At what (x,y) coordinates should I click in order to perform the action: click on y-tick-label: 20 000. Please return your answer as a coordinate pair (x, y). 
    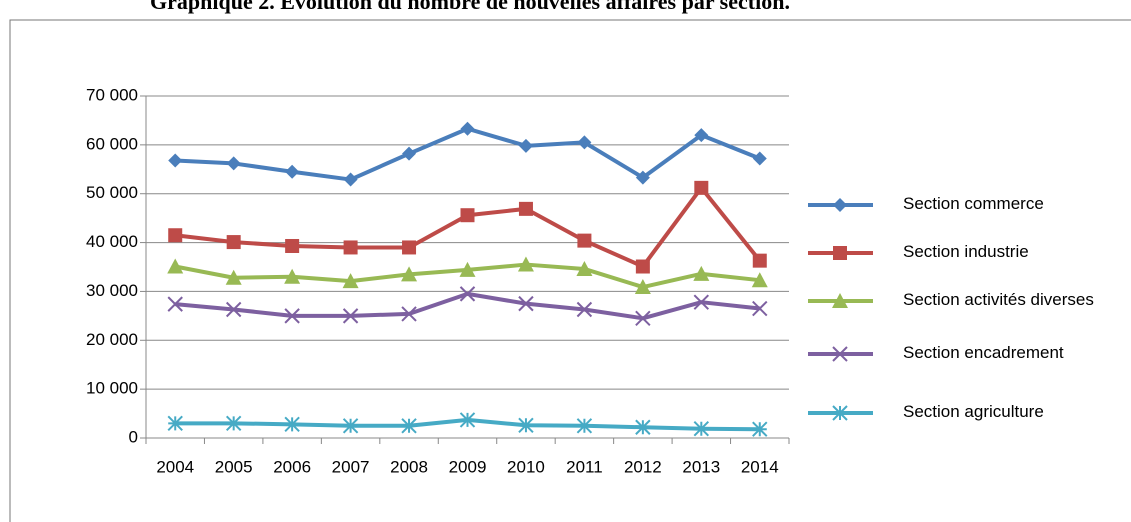
    Looking at the image, I should click on (112, 339).